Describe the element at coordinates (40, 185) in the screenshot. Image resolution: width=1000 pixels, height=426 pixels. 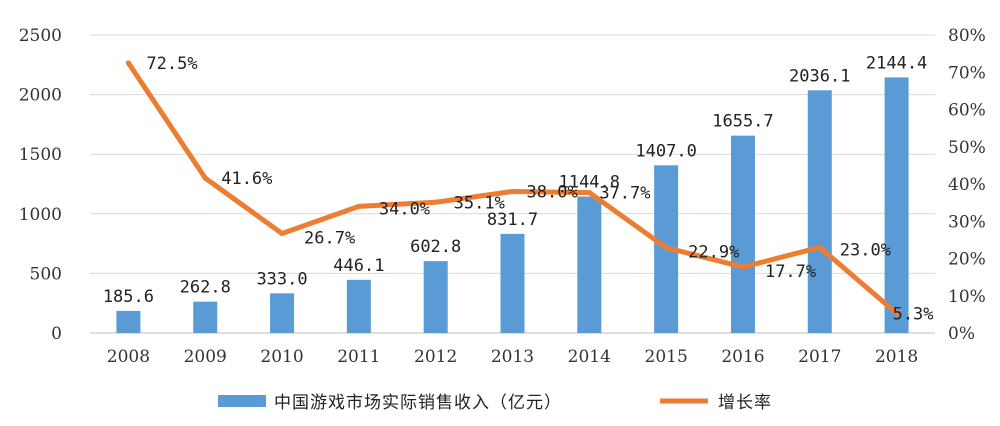
I see `left-axis-ticks: 0 500 1000 1500 2000 2500` at that location.